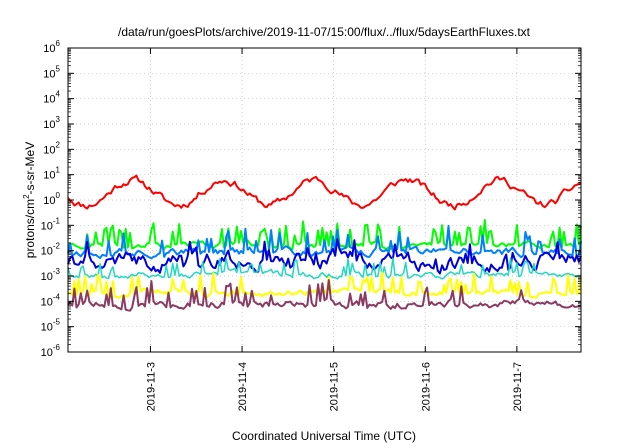 Image resolution: width=640 pixels, height=448 pixels. I want to click on y-tick-label: 10⁻¹, so click(51, 224).